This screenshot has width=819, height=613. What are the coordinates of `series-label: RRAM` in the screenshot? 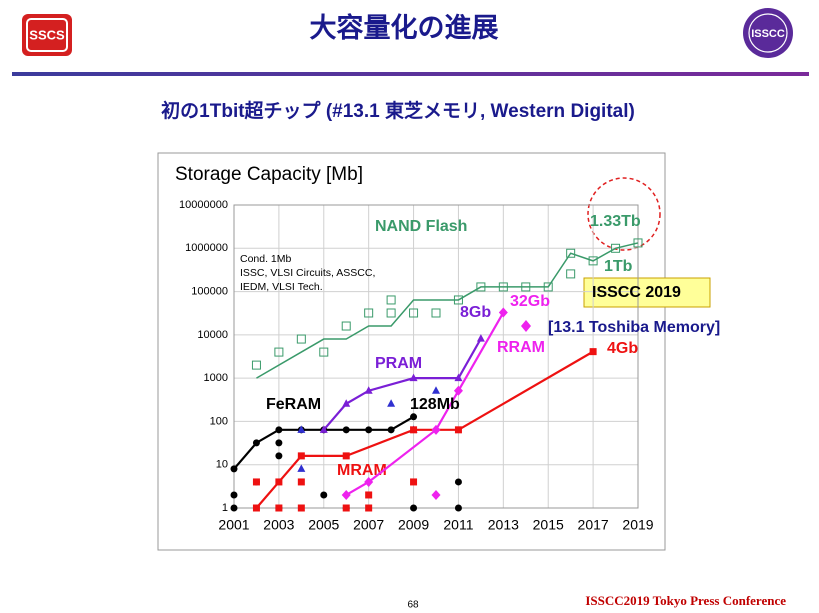 It's located at (521, 347).